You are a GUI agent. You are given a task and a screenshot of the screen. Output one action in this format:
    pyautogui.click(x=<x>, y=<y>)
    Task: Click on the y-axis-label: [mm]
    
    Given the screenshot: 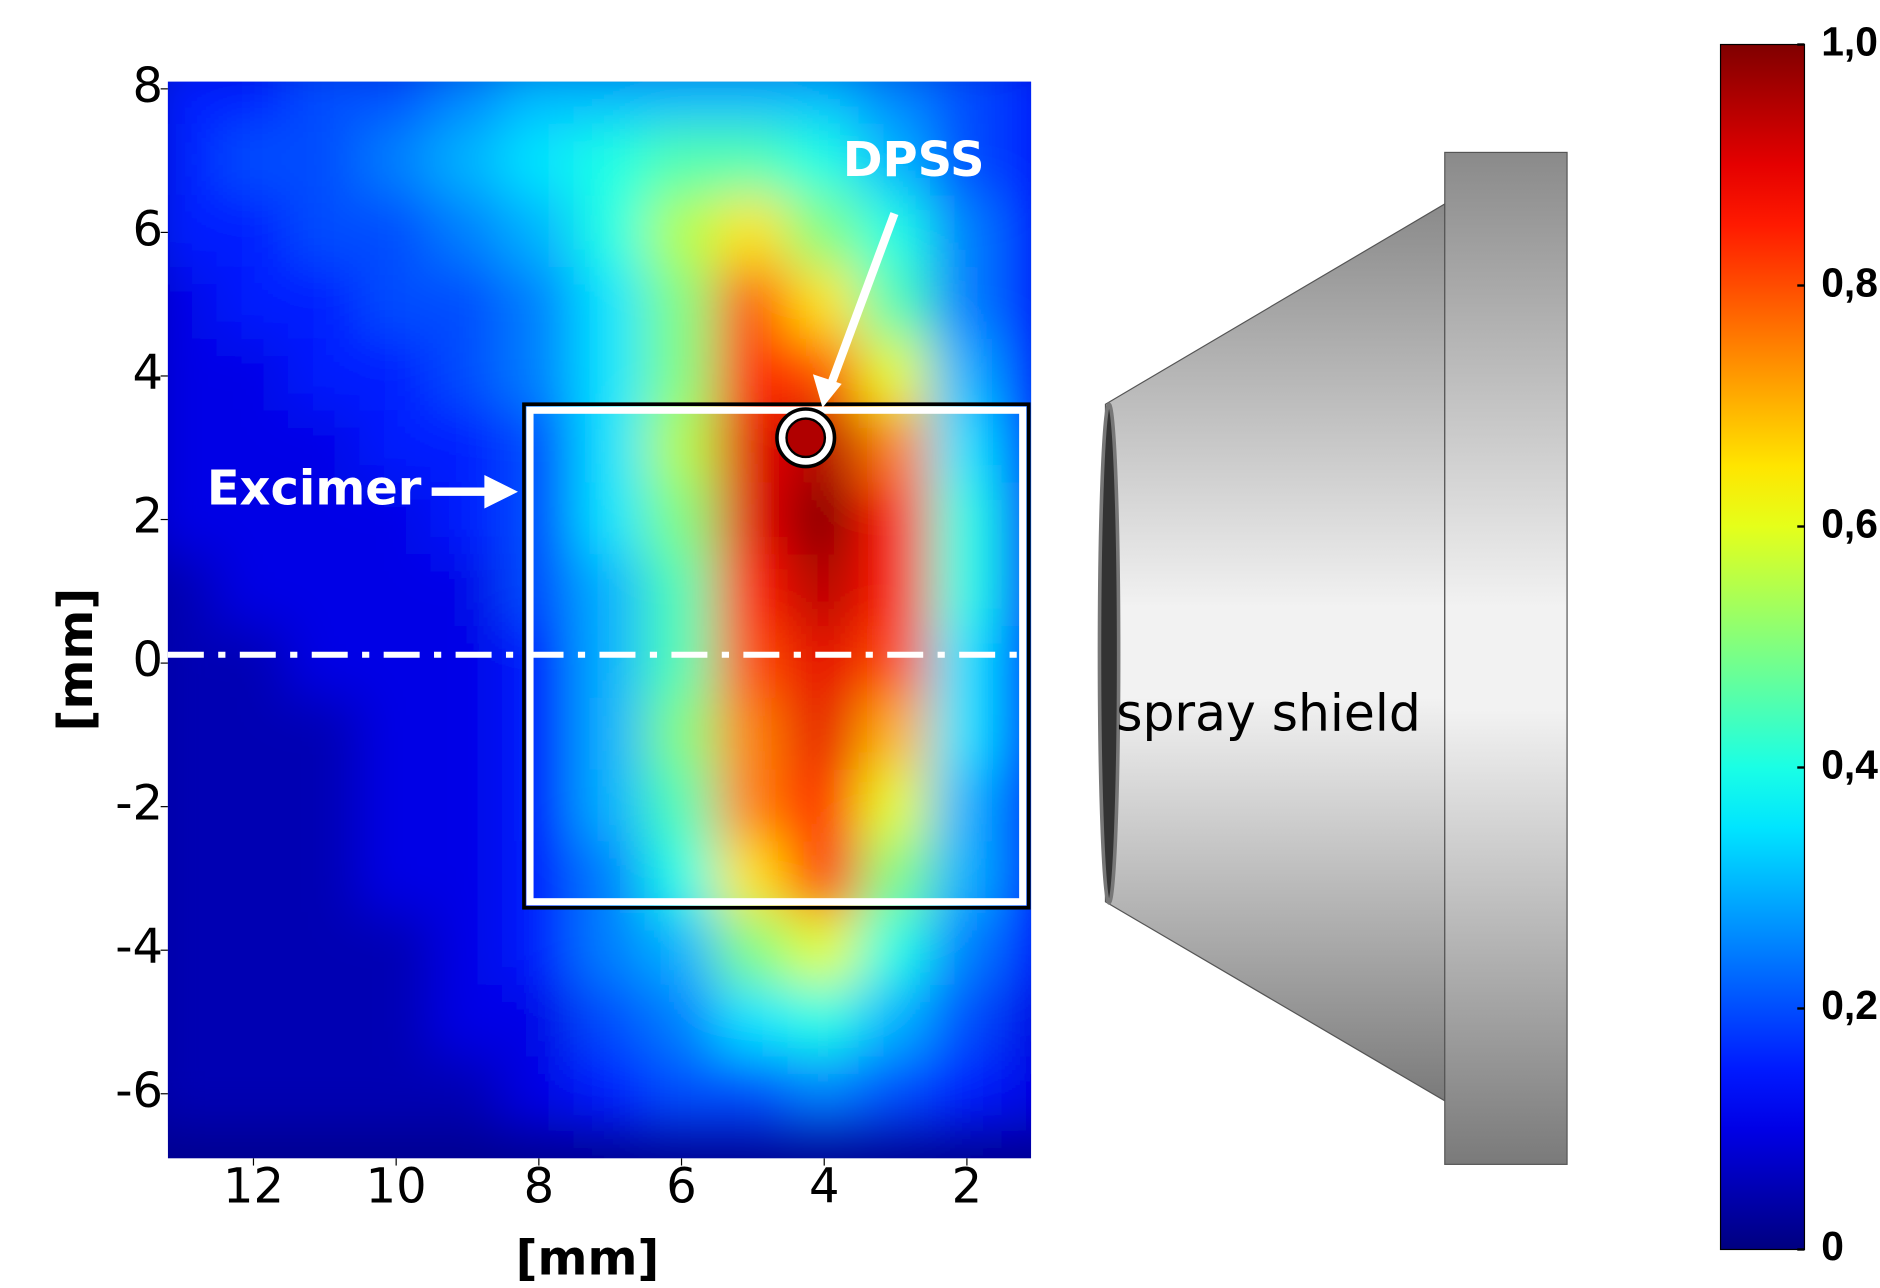 What is the action you would take?
    pyautogui.click(x=76, y=660)
    